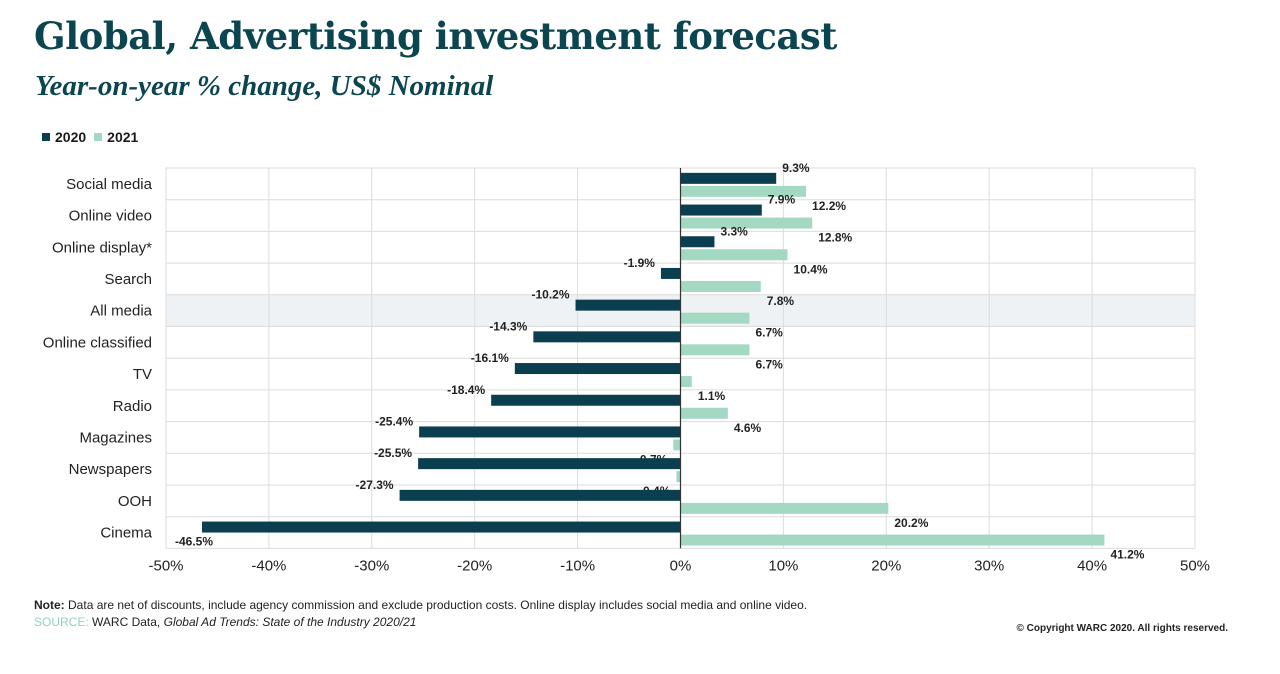  Describe the element at coordinates (640, 263) in the screenshot. I see `data-label-2020-search: -1.9%` at that location.